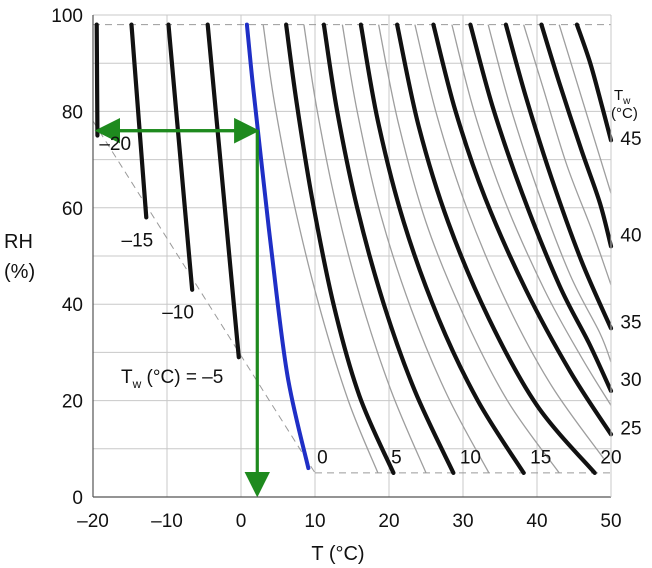 The width and height of the screenshot is (652, 568). I want to click on x-tick-label: 40, so click(536, 521).